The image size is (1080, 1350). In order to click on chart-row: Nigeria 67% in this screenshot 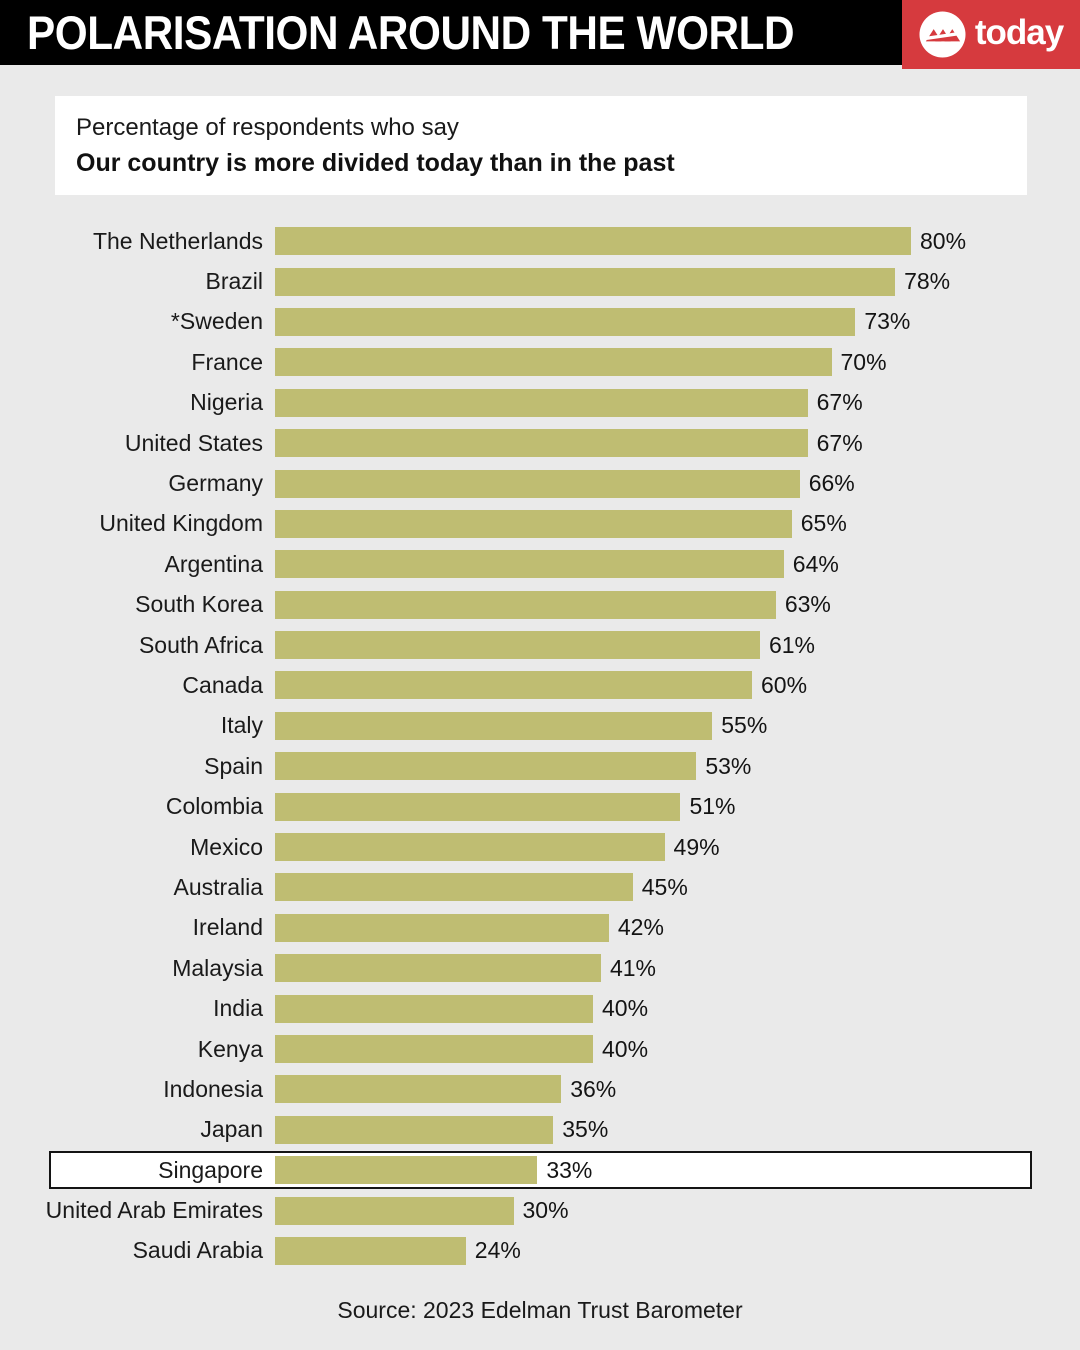, I will do `click(540, 403)`.